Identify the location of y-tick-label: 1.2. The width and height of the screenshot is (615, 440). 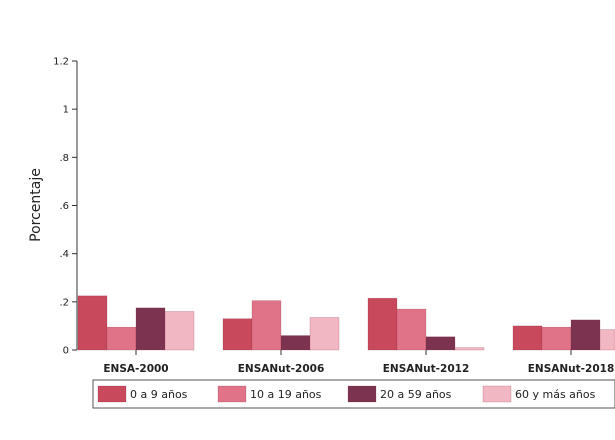
(61, 62).